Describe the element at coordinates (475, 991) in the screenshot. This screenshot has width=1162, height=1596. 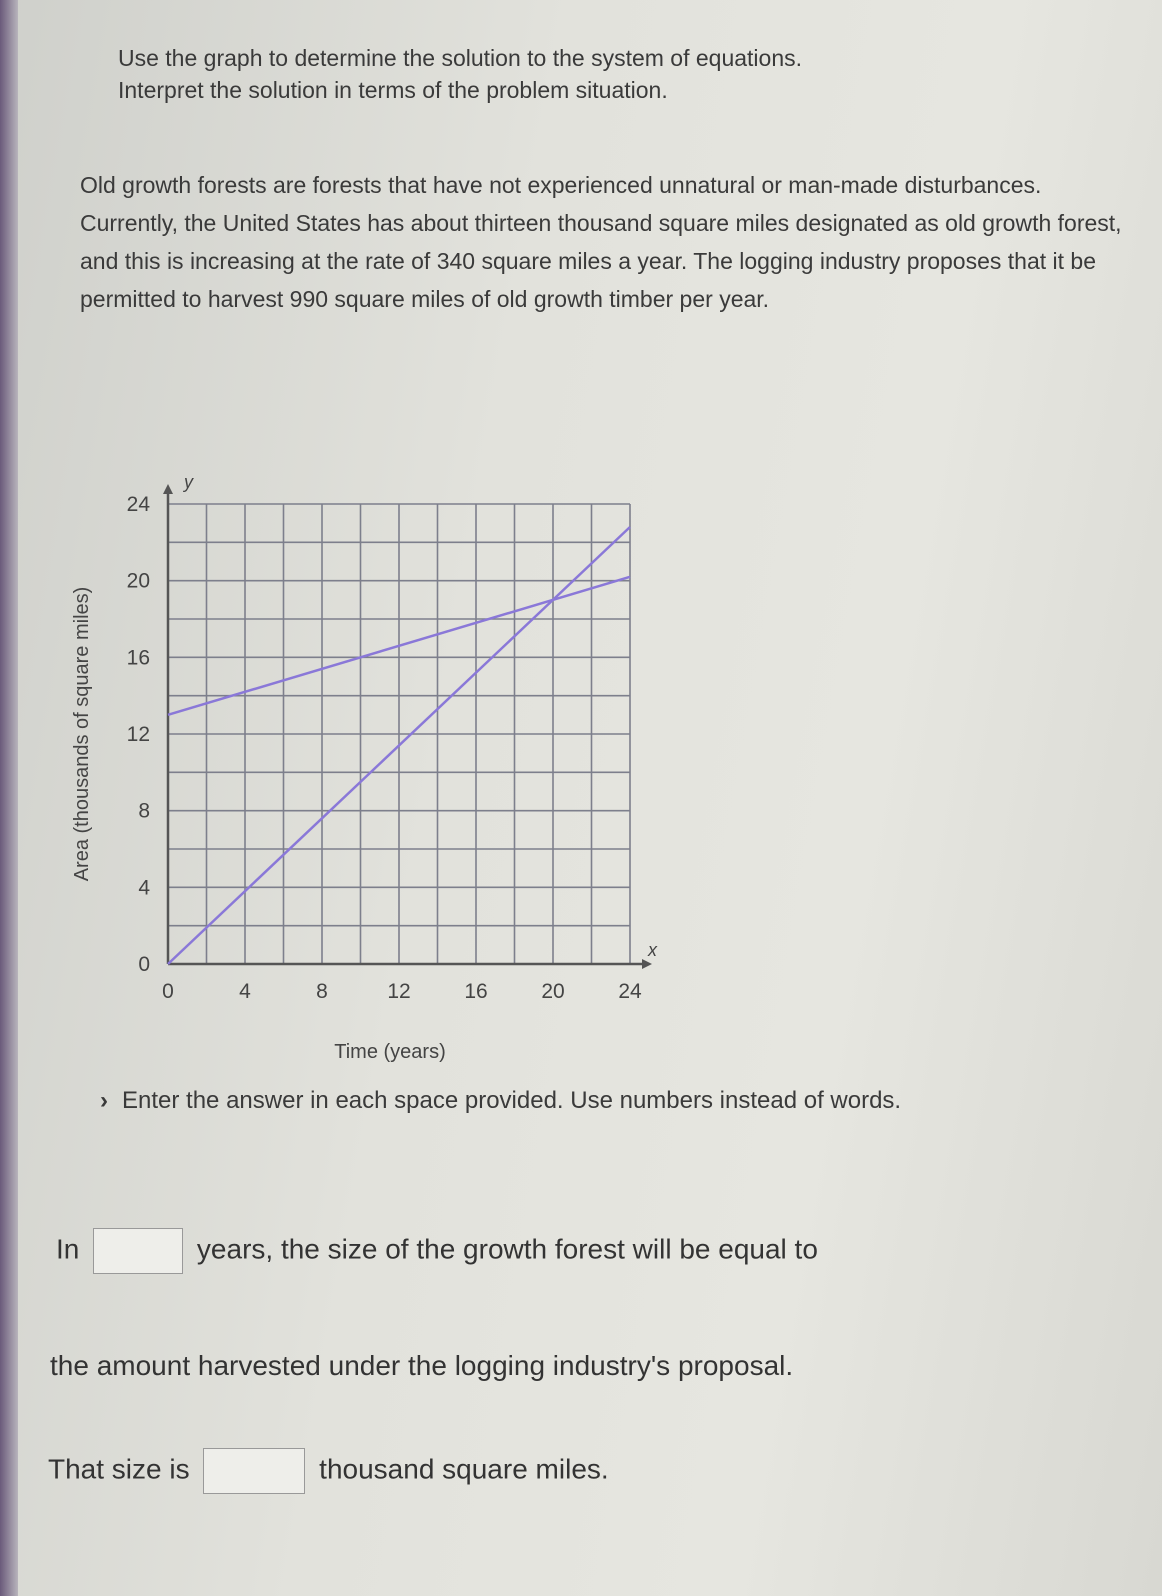
I see `x-tick-label: 16` at that location.